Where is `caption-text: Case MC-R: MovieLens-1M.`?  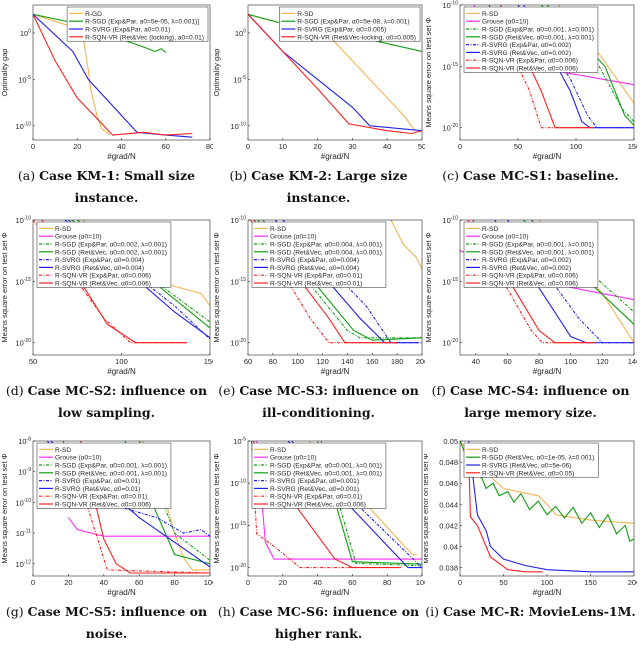 caption-text: Case MC-R: MovieLens-1M. is located at coordinates (539, 611).